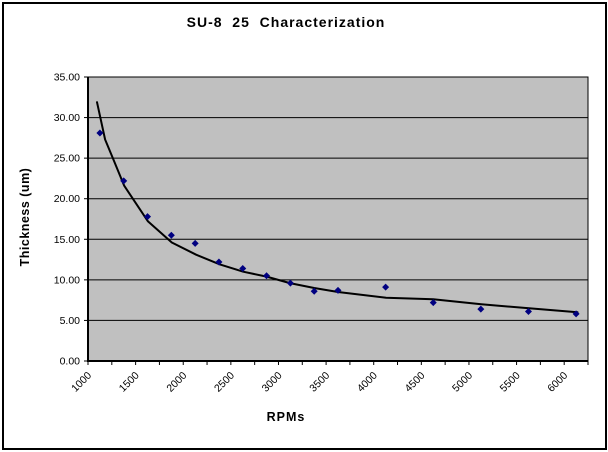 The image size is (608, 452). Describe the element at coordinates (67, 240) in the screenshot. I see `y-tick-label: 15.00` at that location.